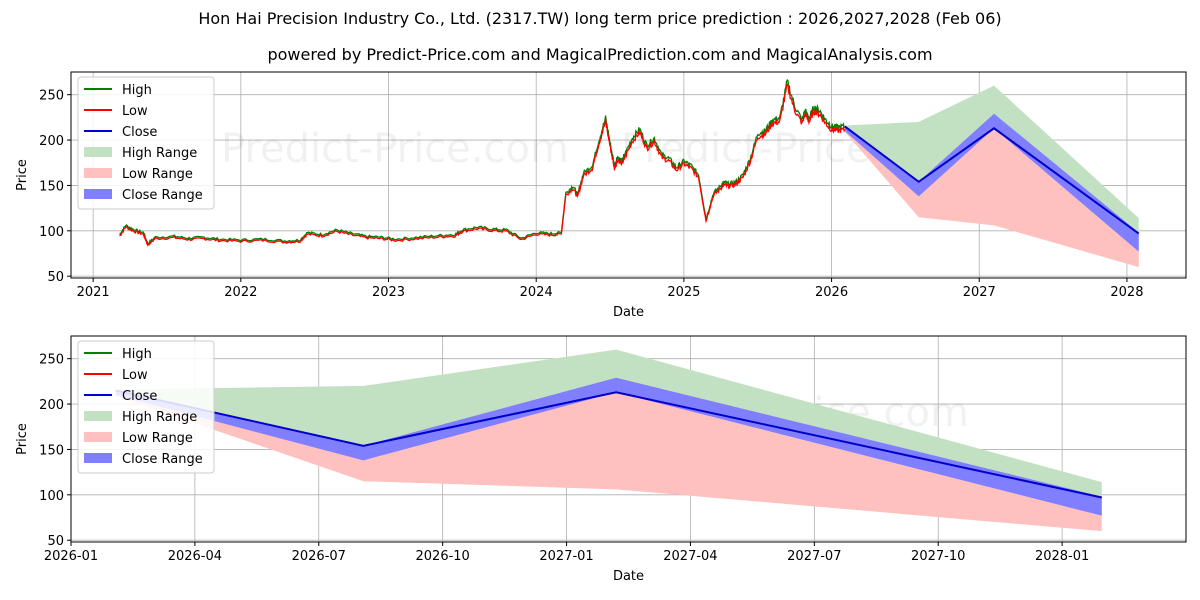 This screenshot has width=1200, height=600. I want to click on x-tick-label: 2023, so click(388, 292).